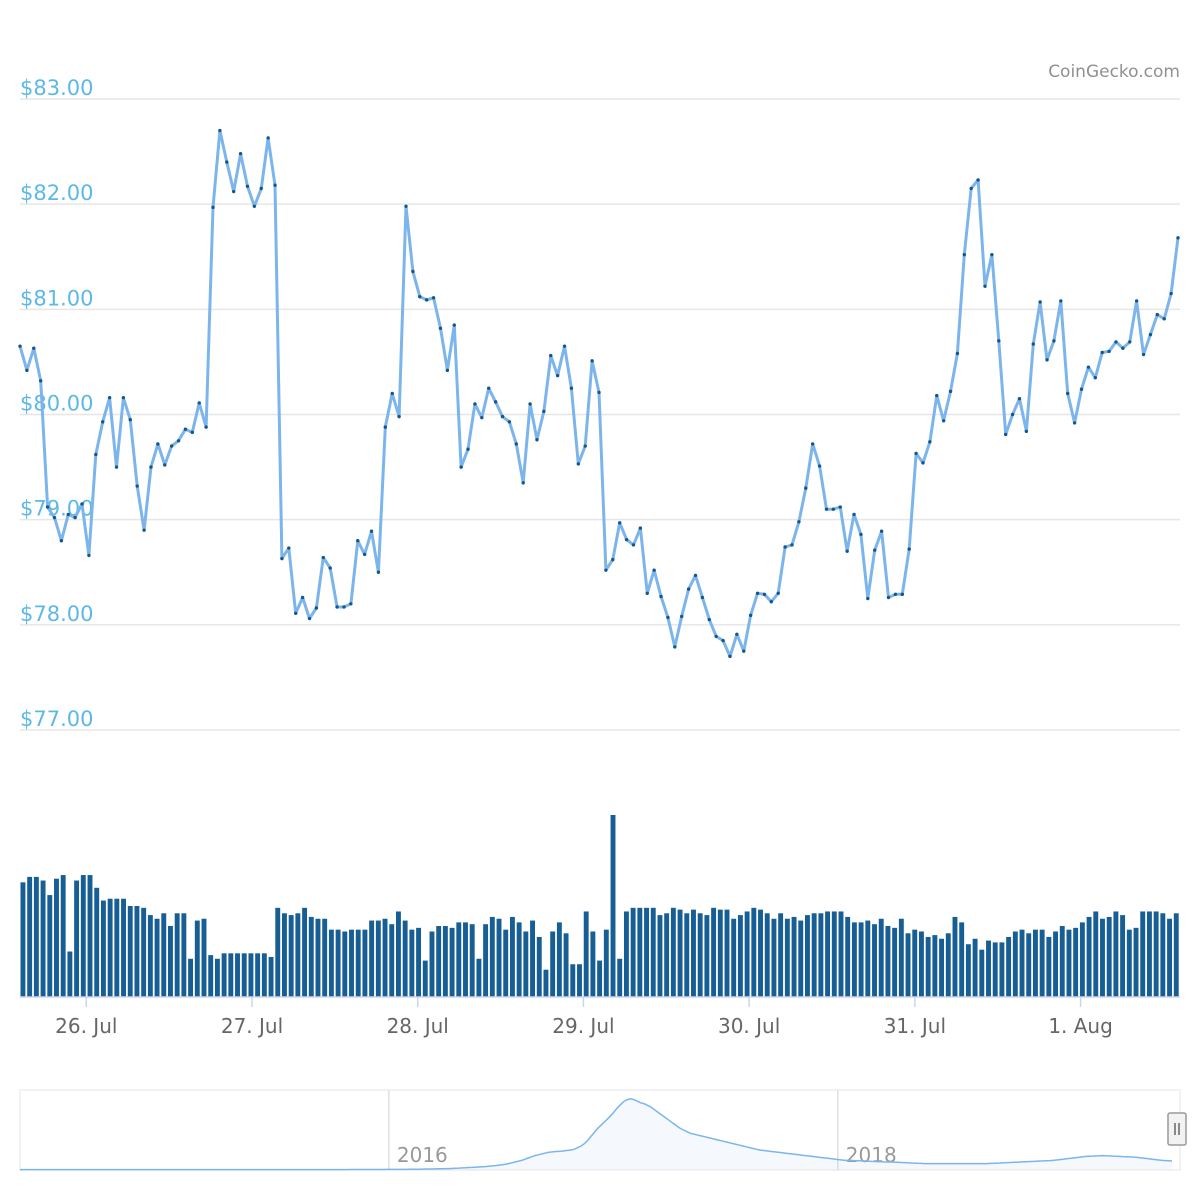 This screenshot has height=1204, width=1200. I want to click on x-tick-label: 28. Jul, so click(418, 1026).